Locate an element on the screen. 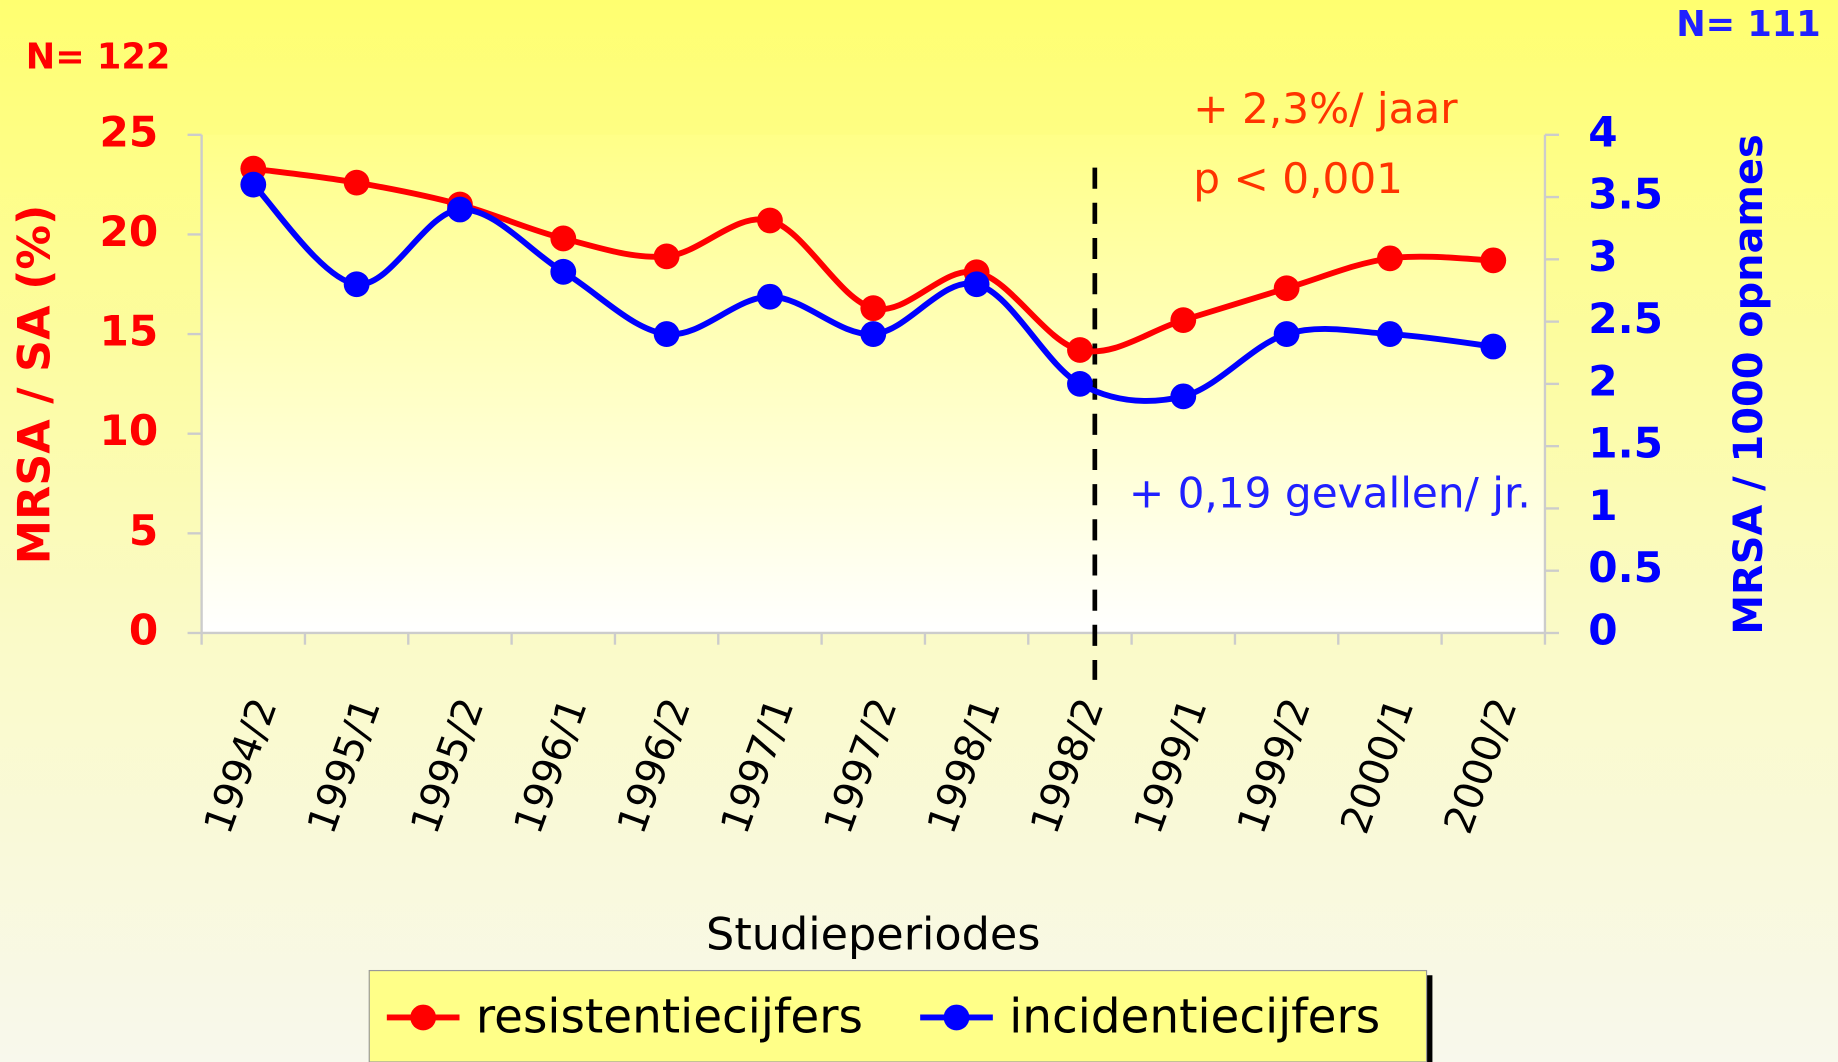 The image size is (1838, 1062). y2-tick-label: 1.5 is located at coordinates (1625, 443).